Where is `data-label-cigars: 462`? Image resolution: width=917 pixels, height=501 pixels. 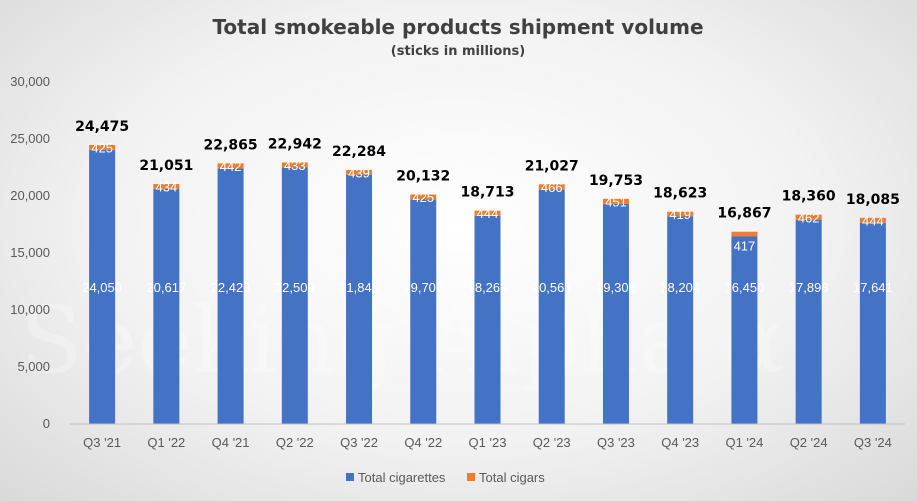 data-label-cigars: 462 is located at coordinates (809, 217).